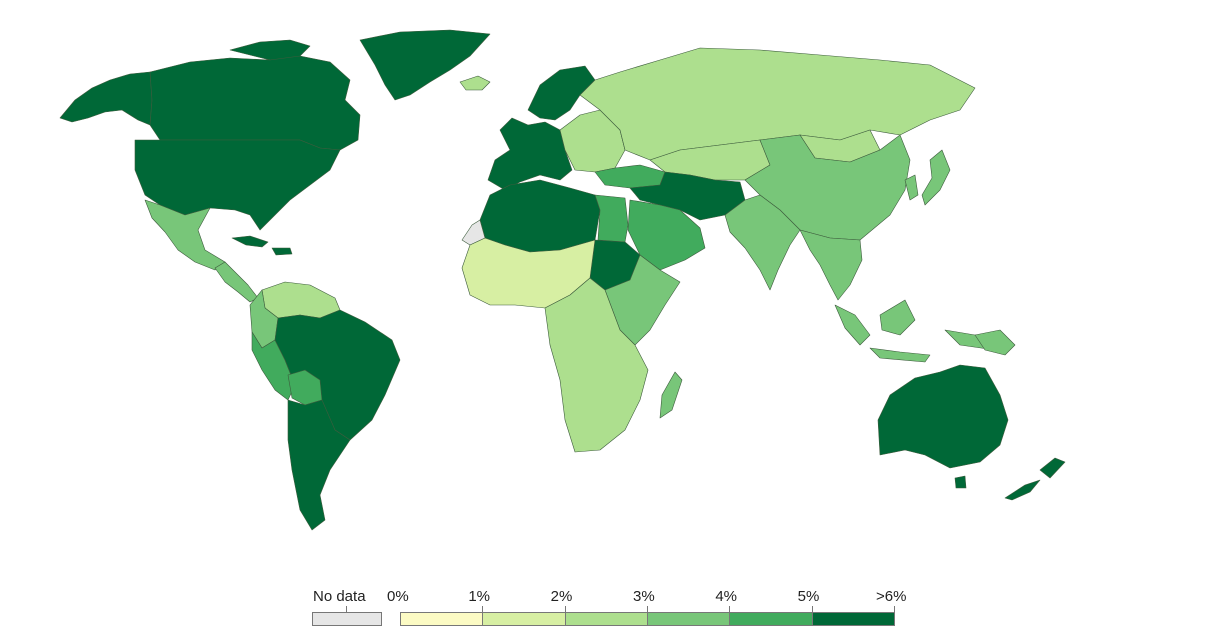 The height and width of the screenshot is (640, 1208). What do you see at coordinates (592, 141) in the screenshot?
I see `region-eastern-europe` at bounding box center [592, 141].